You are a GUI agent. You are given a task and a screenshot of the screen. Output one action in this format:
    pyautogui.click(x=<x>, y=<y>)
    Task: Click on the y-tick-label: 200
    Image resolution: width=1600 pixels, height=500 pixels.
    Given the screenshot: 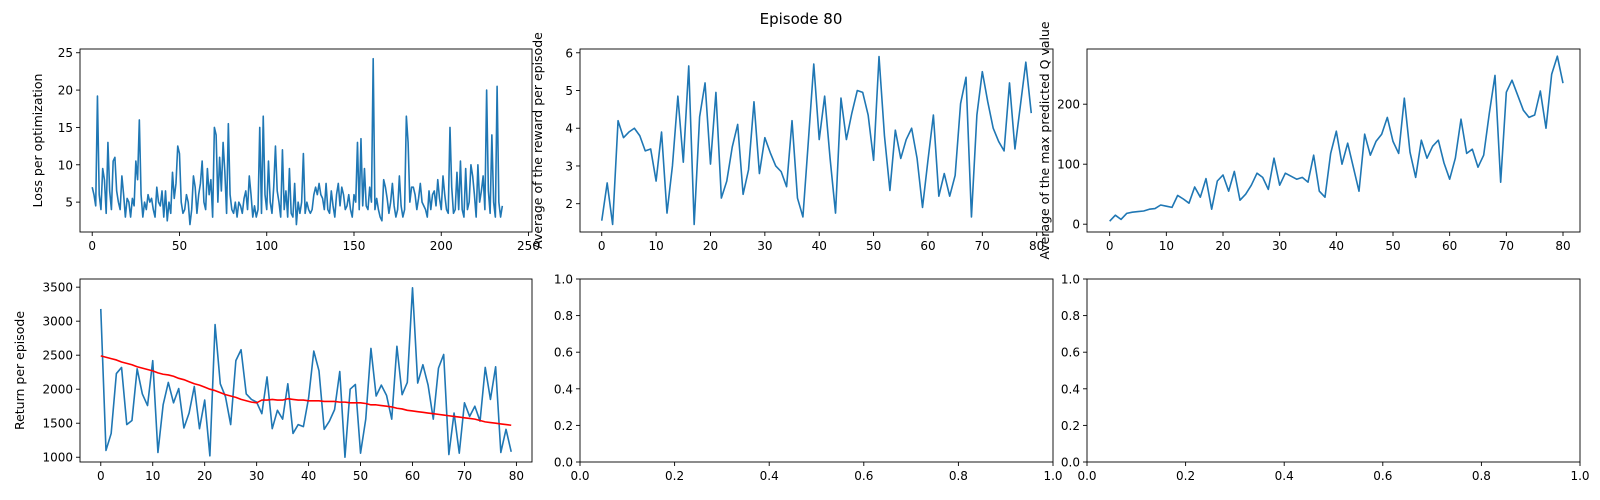 What is the action you would take?
    pyautogui.click(x=1068, y=105)
    